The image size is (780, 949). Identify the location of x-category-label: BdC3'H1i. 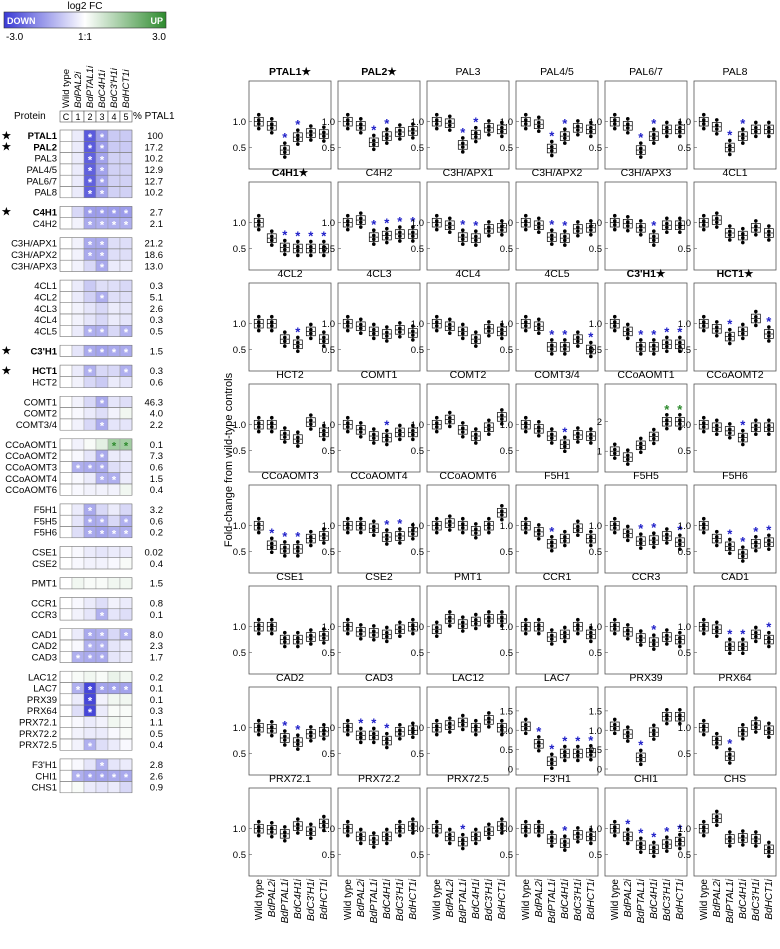
(667, 899).